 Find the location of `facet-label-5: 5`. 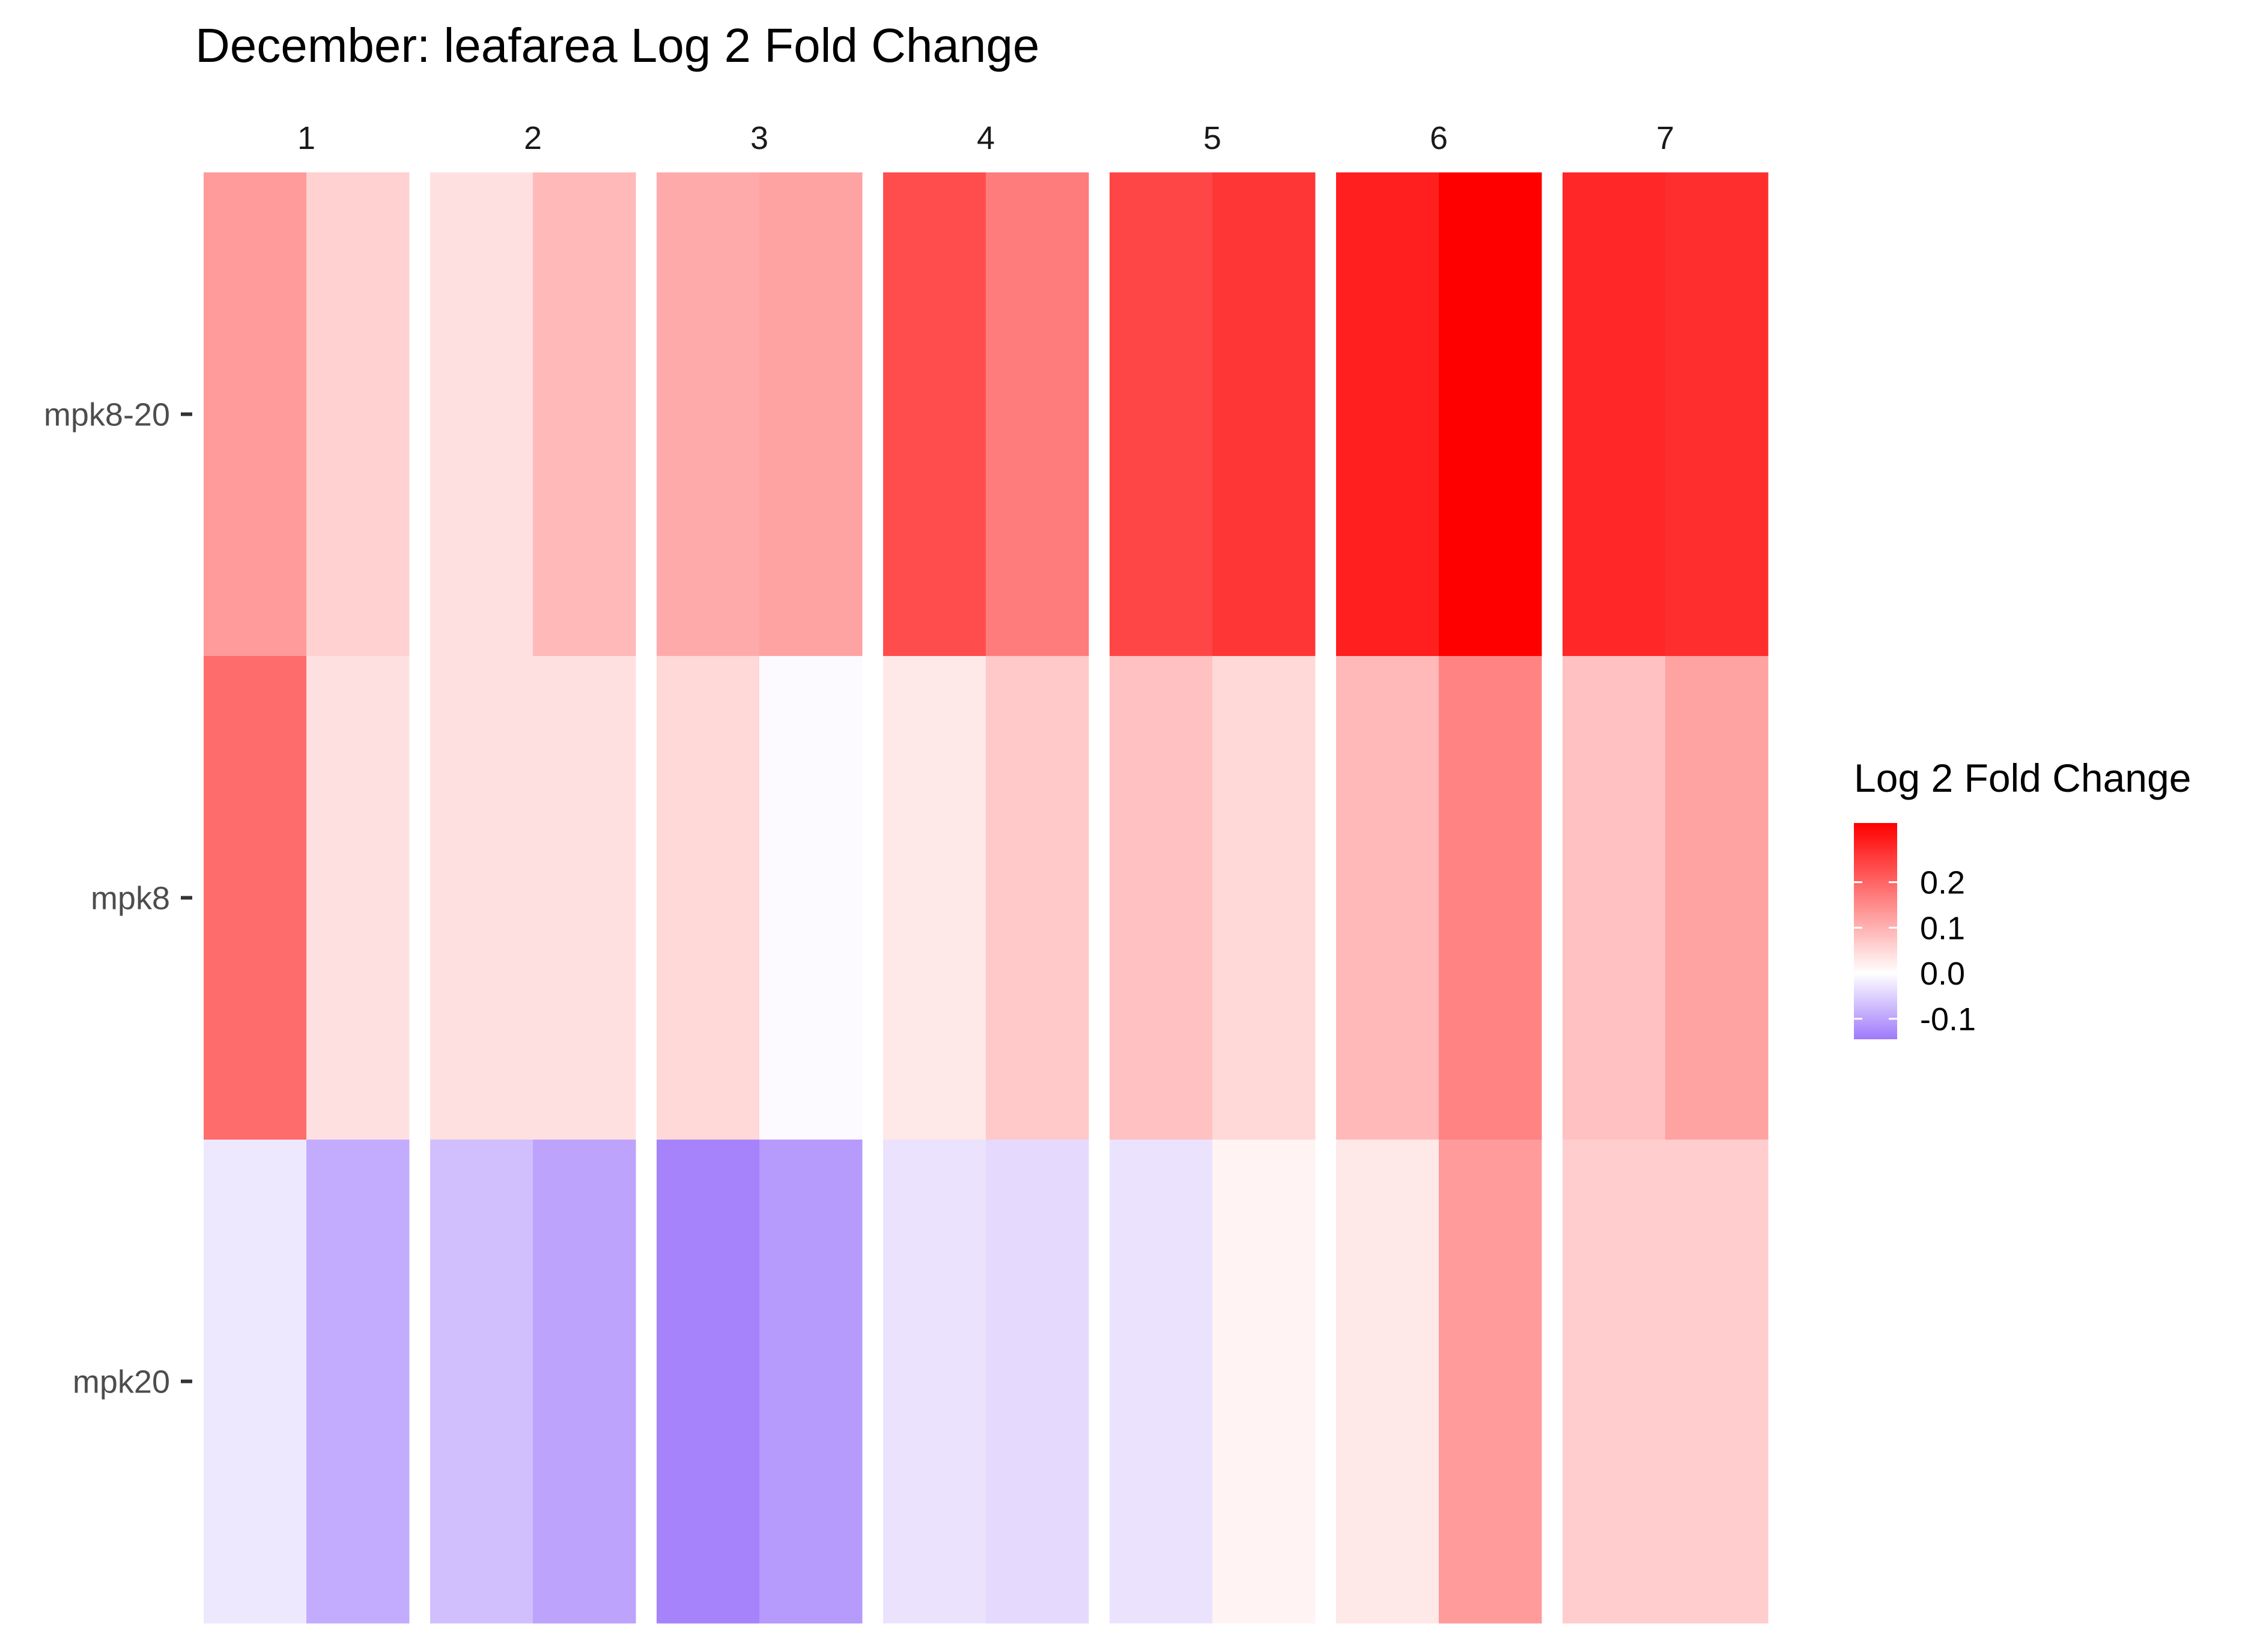

facet-label-5: 5 is located at coordinates (1212, 138).